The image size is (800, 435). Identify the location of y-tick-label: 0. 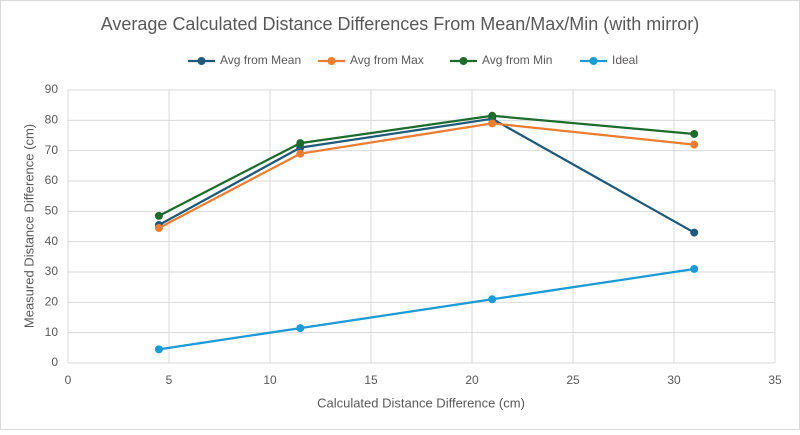
(54, 362).